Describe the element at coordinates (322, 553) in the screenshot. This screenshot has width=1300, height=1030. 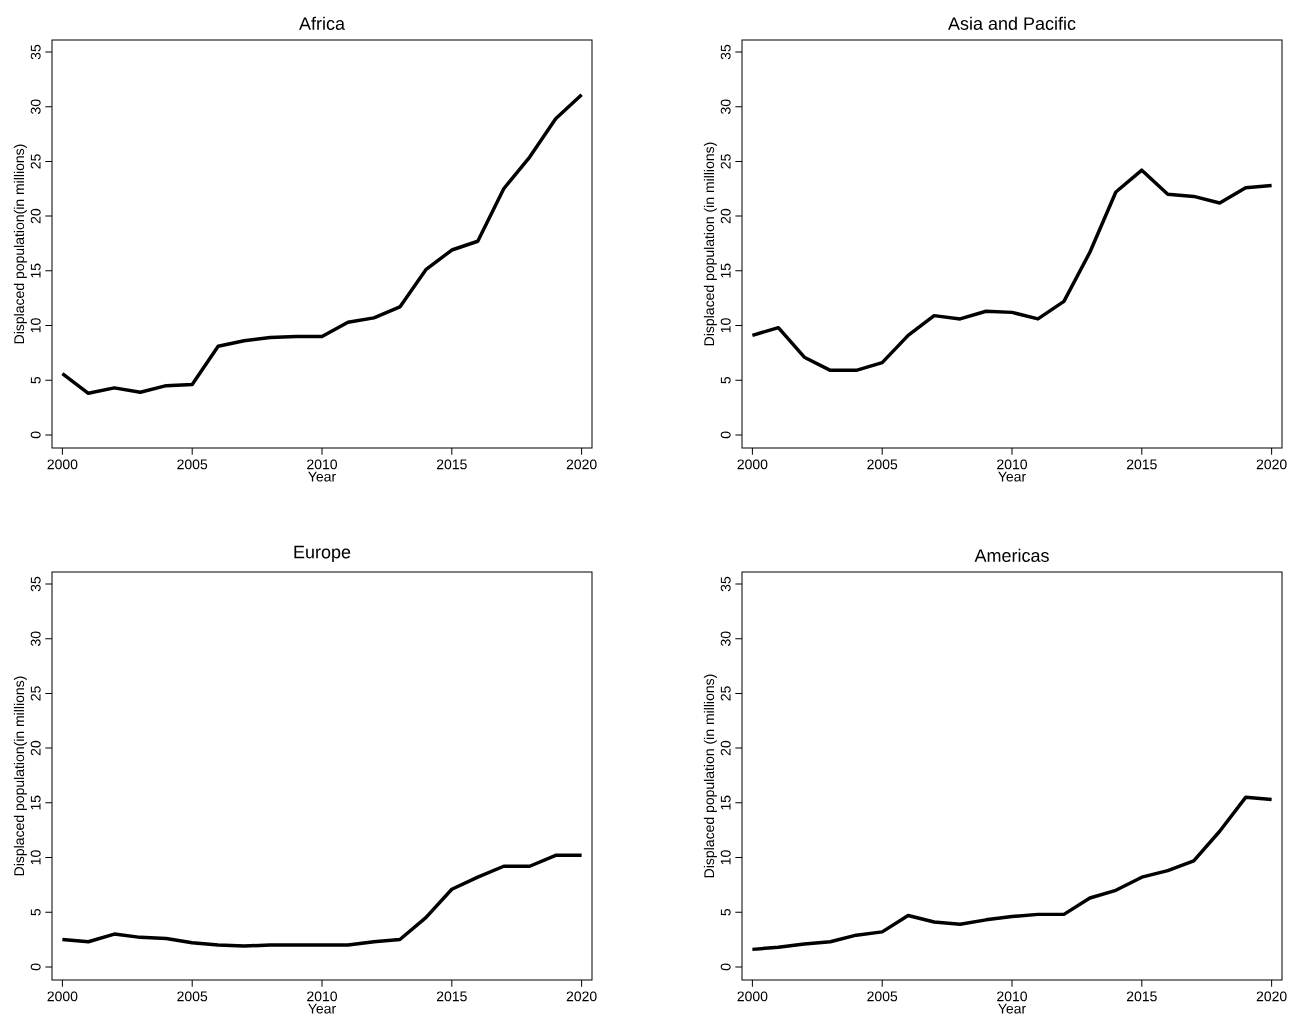
I see `chart-title: Europe` at that location.